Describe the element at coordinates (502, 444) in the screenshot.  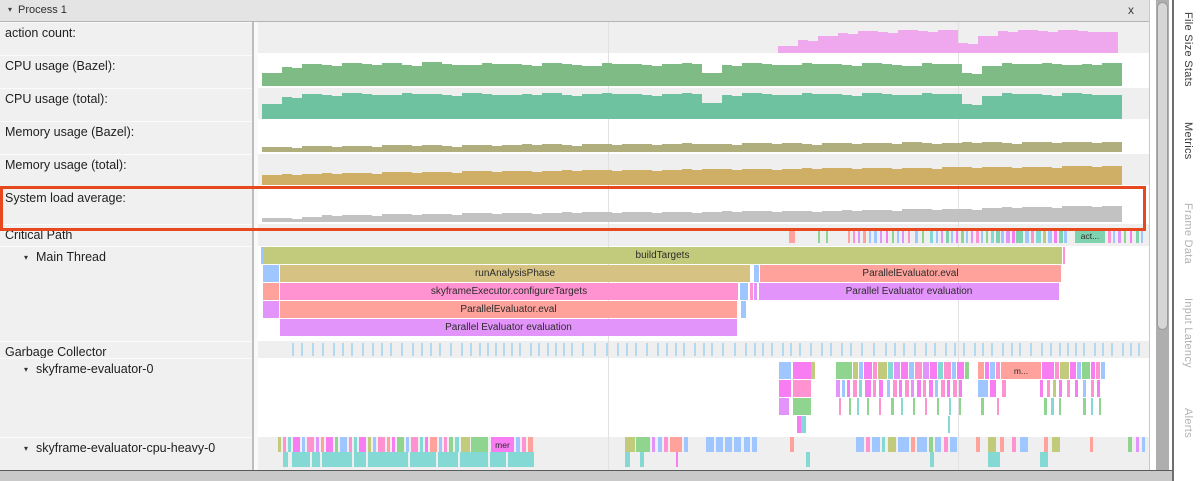
I see `trace-slice-mer: mer` at that location.